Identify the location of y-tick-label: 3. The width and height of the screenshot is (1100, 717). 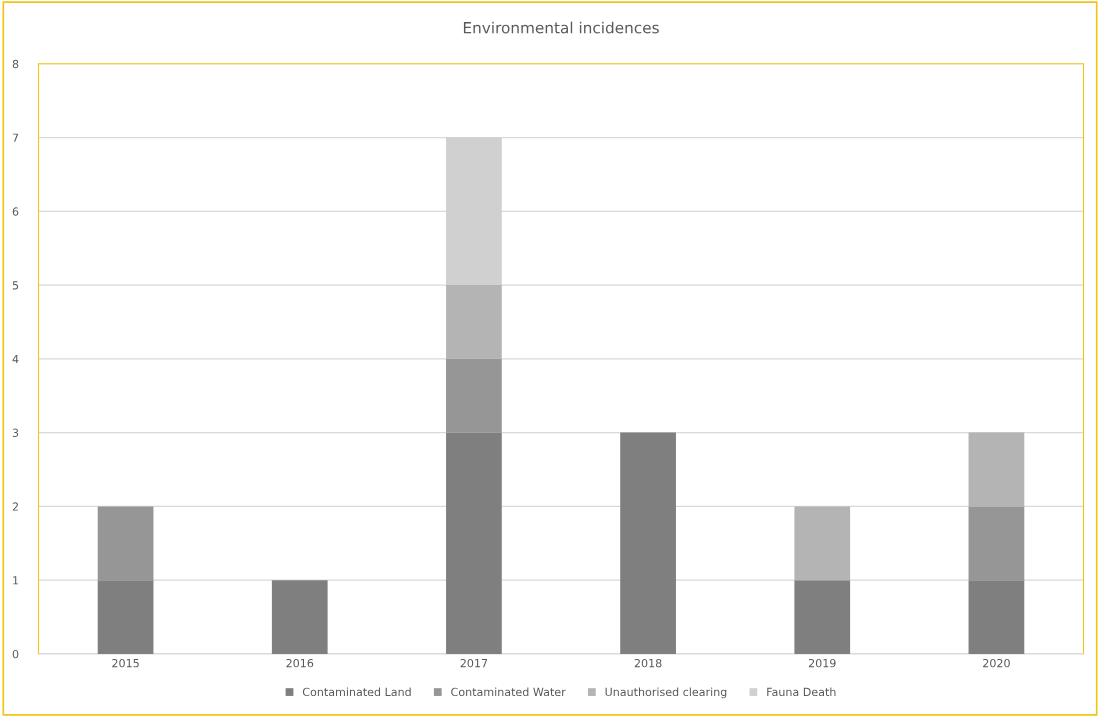
(15, 432).